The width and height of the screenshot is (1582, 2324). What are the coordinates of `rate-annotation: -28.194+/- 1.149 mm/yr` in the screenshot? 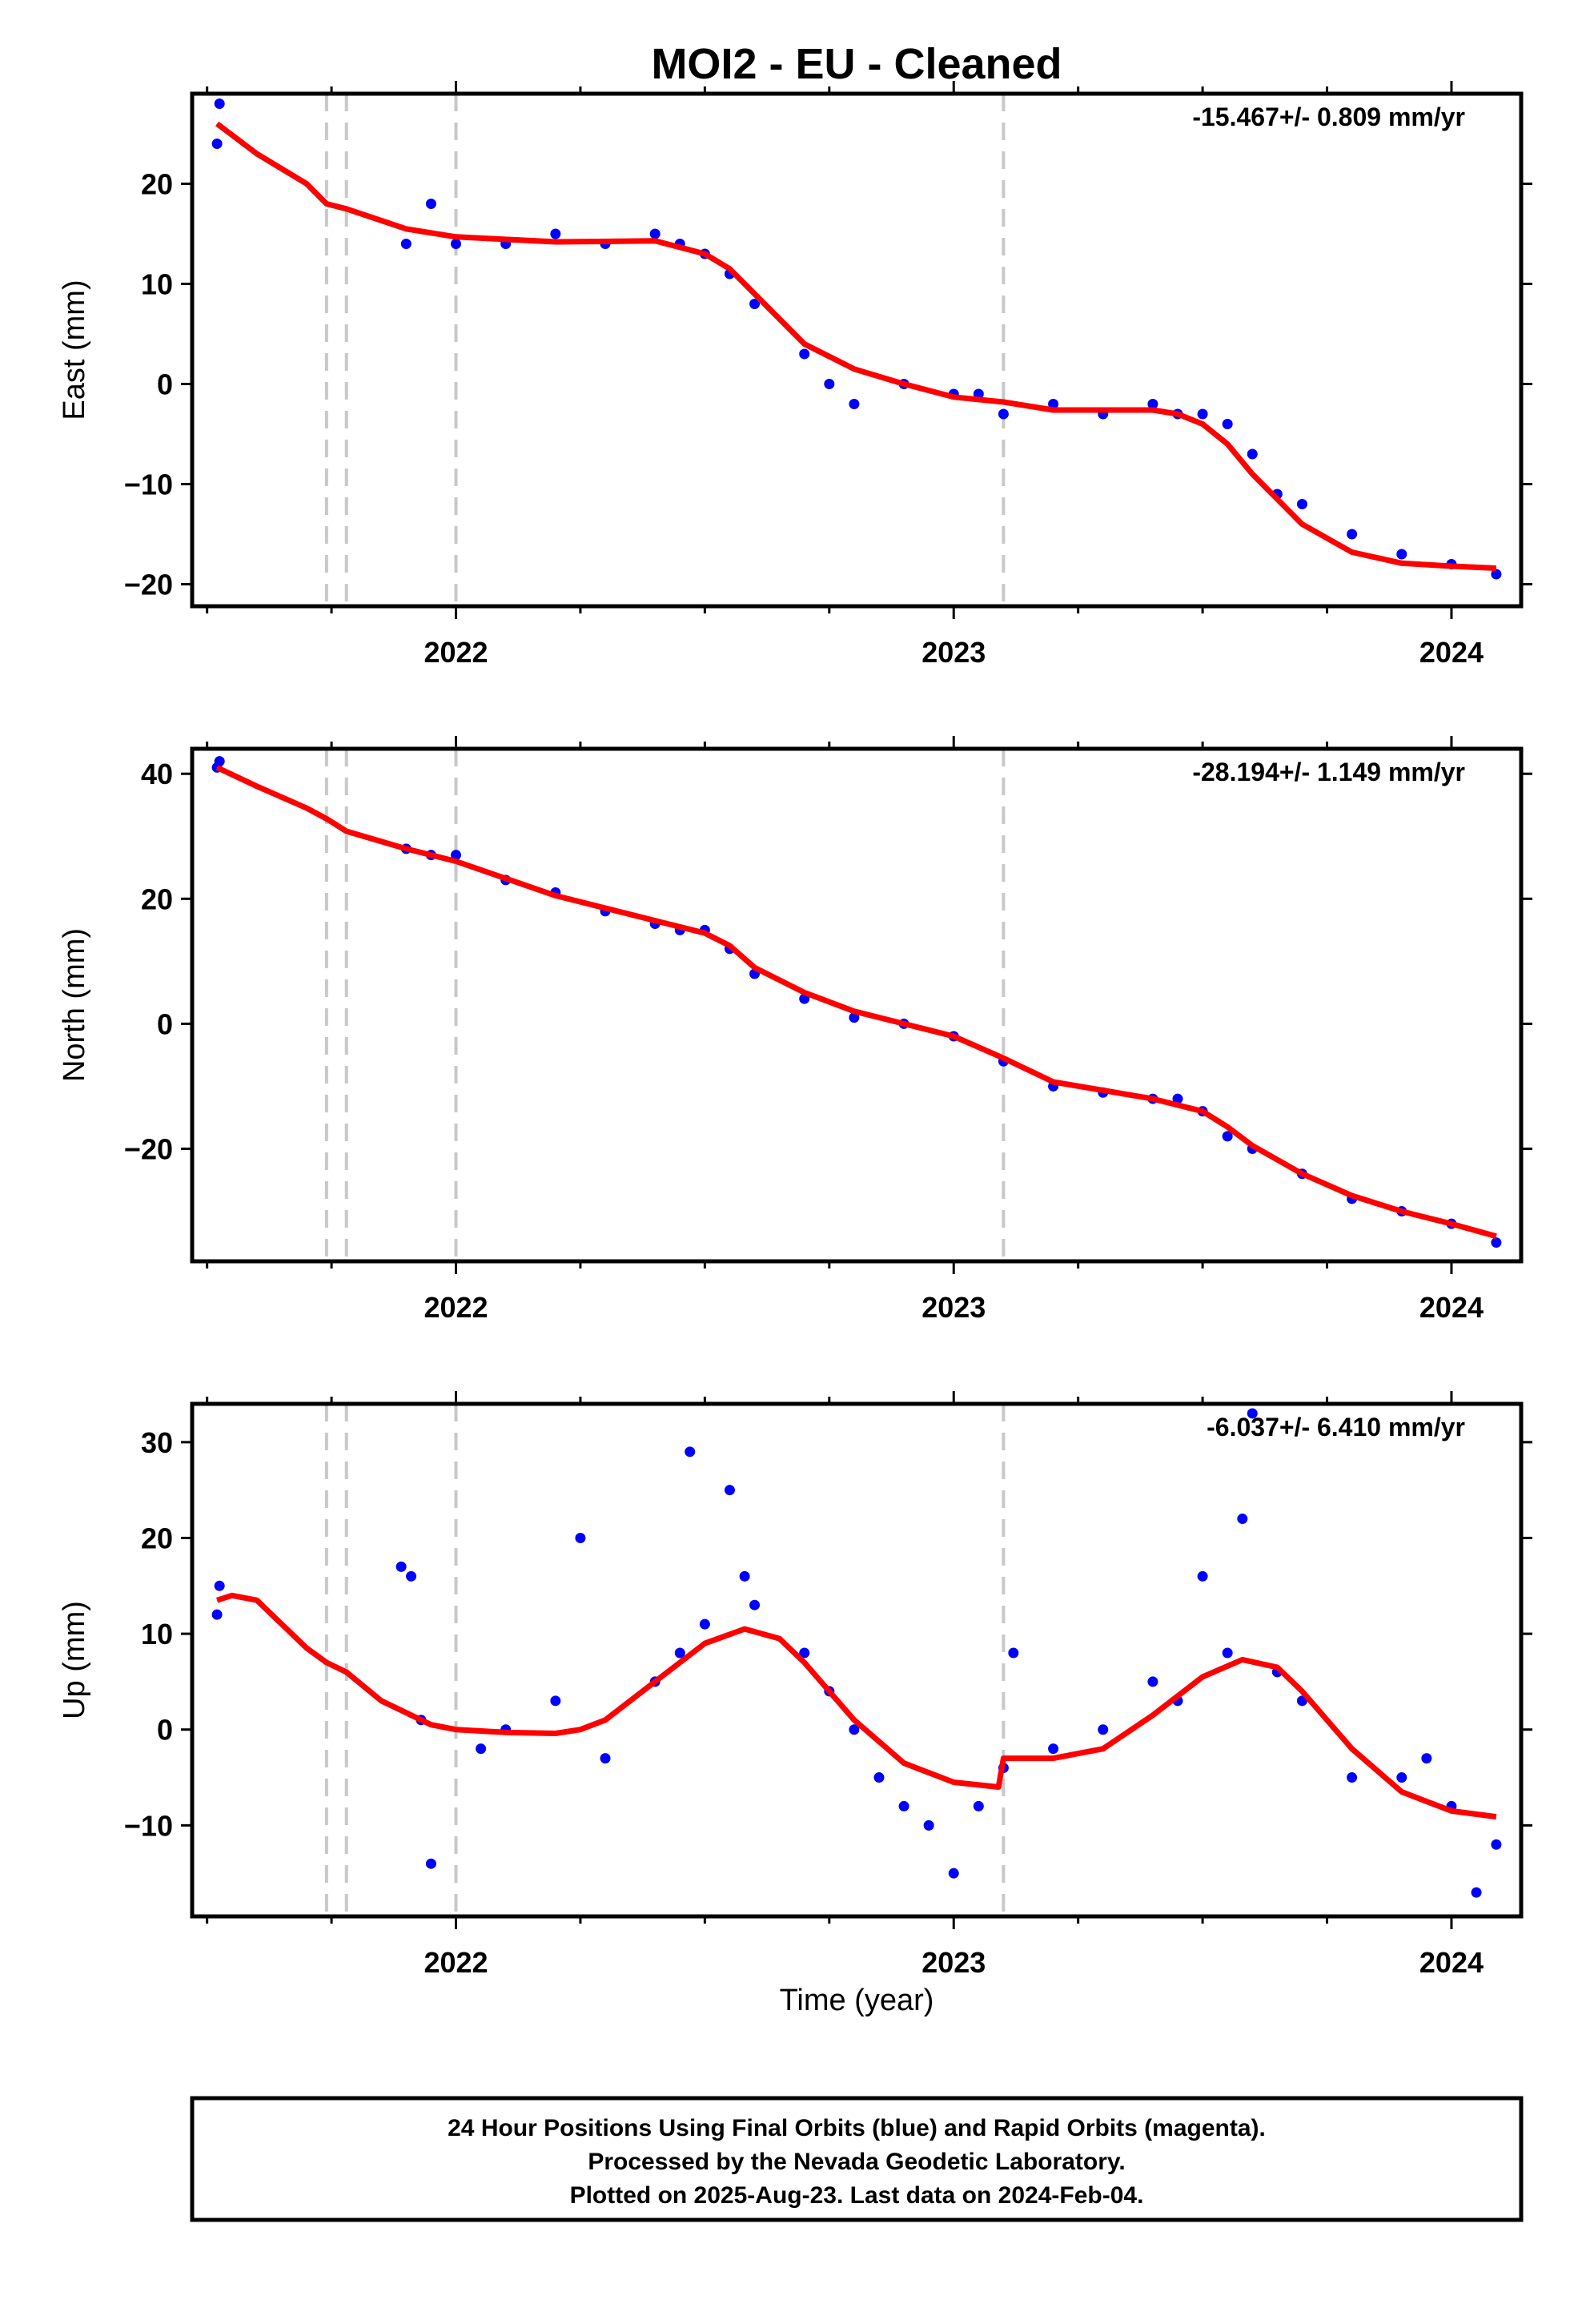 It's located at (1328, 772).